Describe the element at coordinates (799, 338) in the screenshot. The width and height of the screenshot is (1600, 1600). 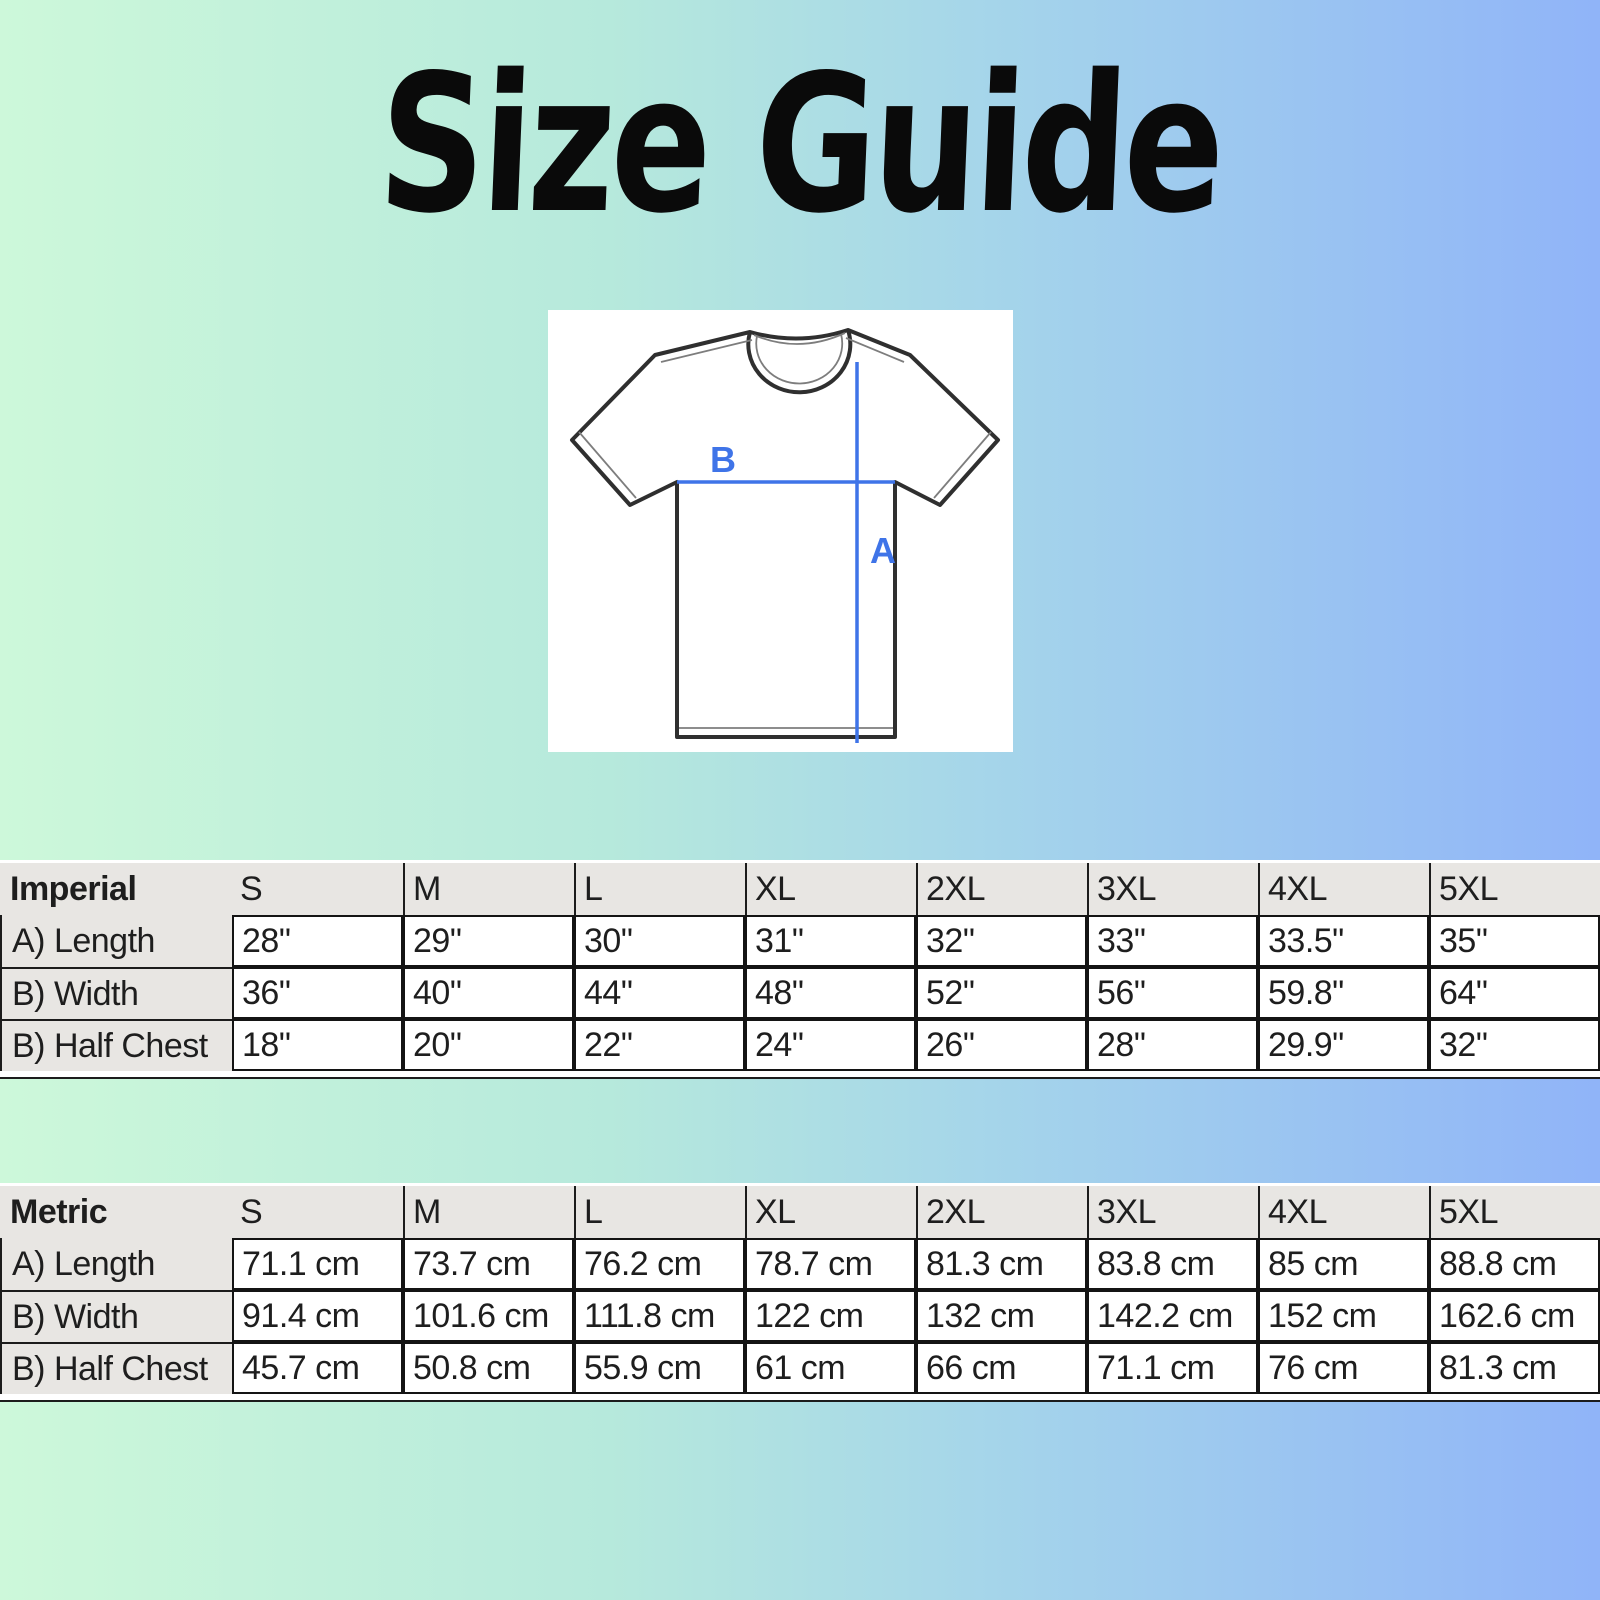
I see `tshirt-backneck-seam` at that location.